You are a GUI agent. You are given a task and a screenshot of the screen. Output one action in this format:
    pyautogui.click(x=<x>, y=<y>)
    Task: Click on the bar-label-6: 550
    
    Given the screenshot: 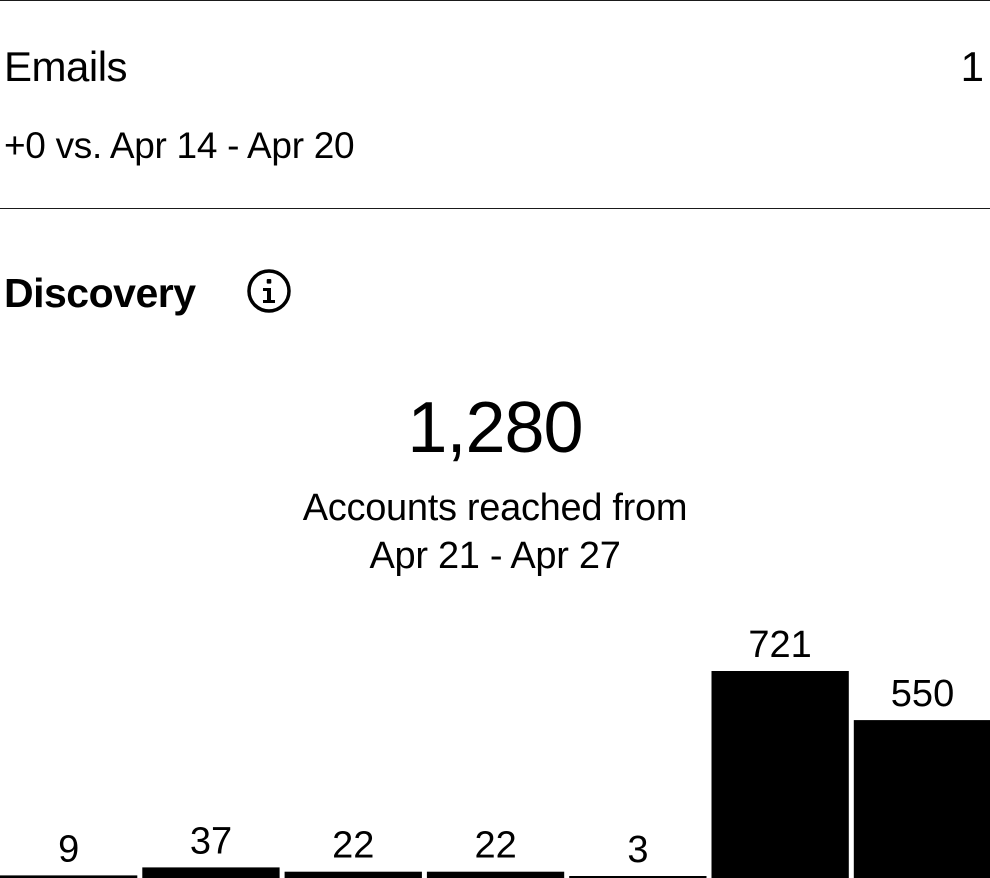 What is the action you would take?
    pyautogui.click(x=922, y=694)
    